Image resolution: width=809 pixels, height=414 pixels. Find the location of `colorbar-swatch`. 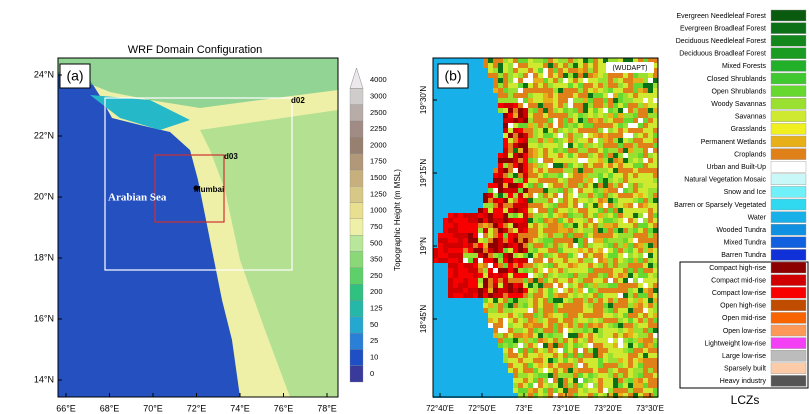

colorbar-swatch is located at coordinates (356, 129).